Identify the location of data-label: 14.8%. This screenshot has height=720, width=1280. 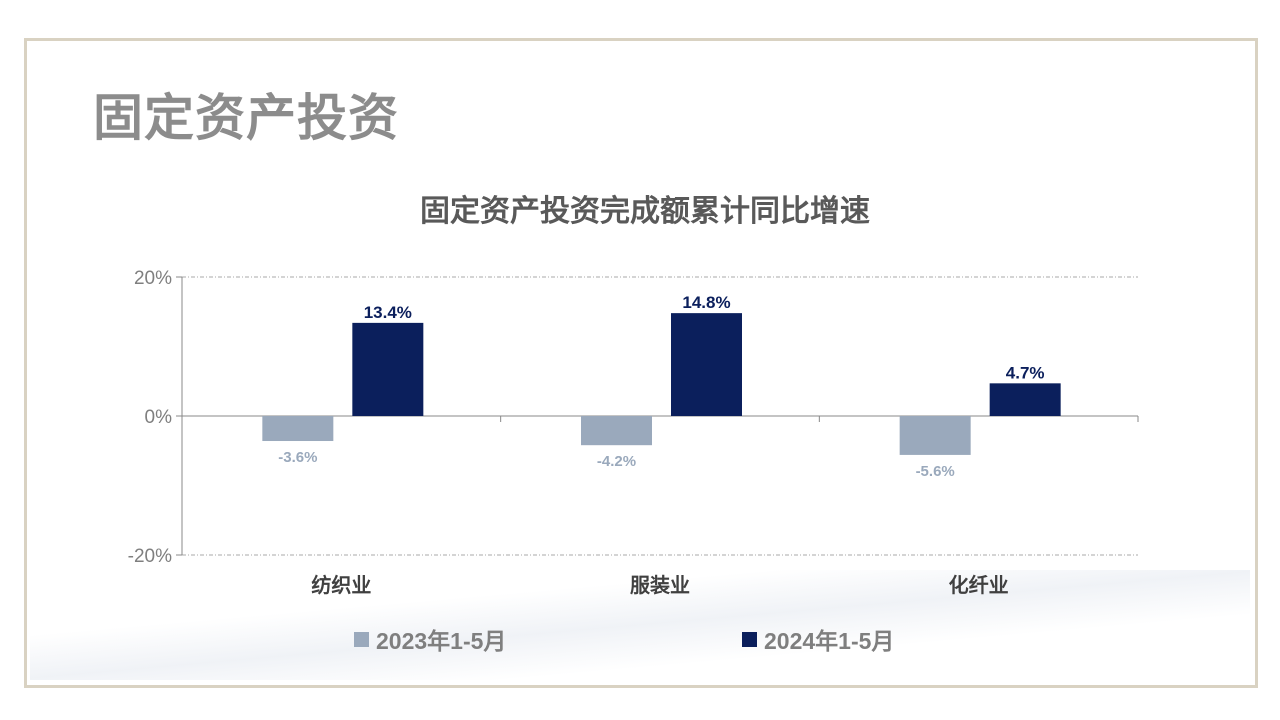
(706, 302).